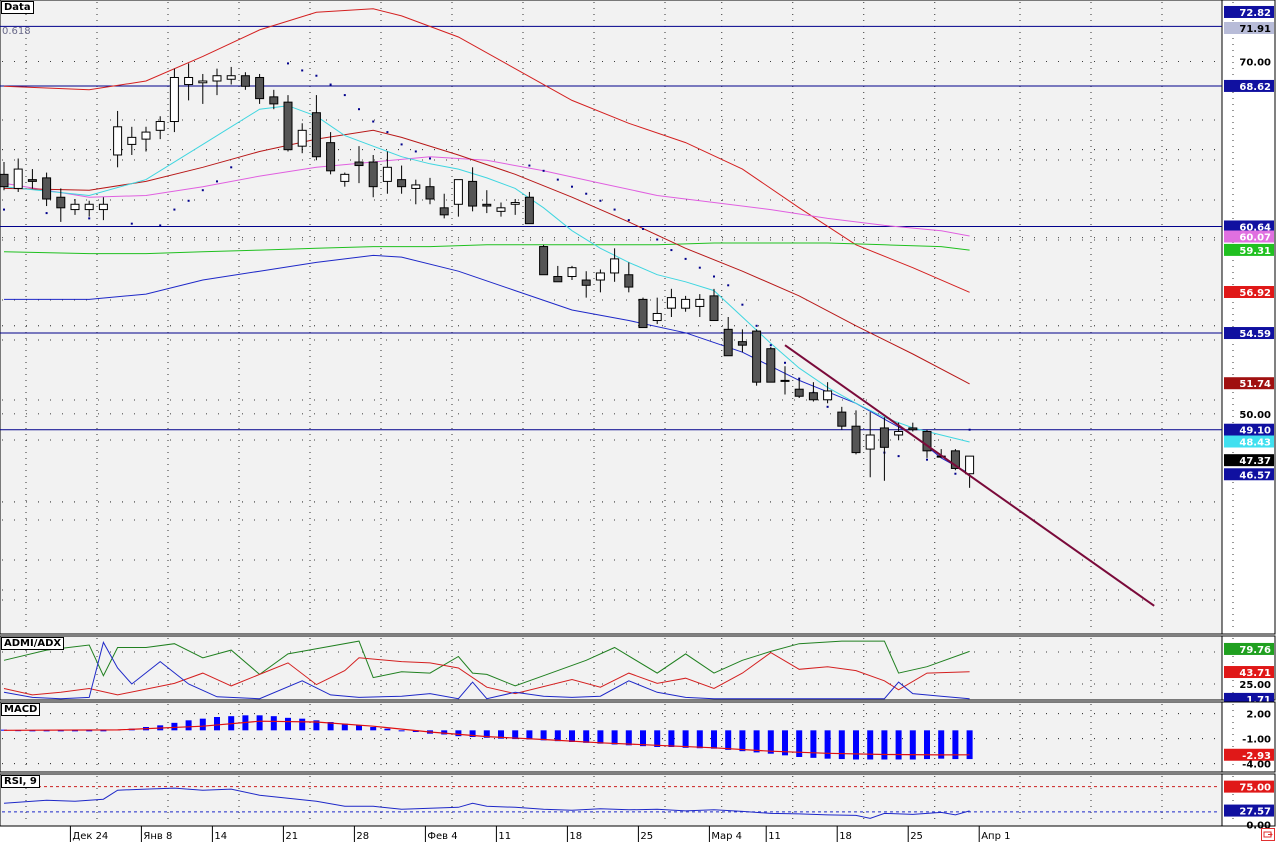  What do you see at coordinates (157, 836) in the screenshot?
I see `date-axis-label: Янв 8` at bounding box center [157, 836].